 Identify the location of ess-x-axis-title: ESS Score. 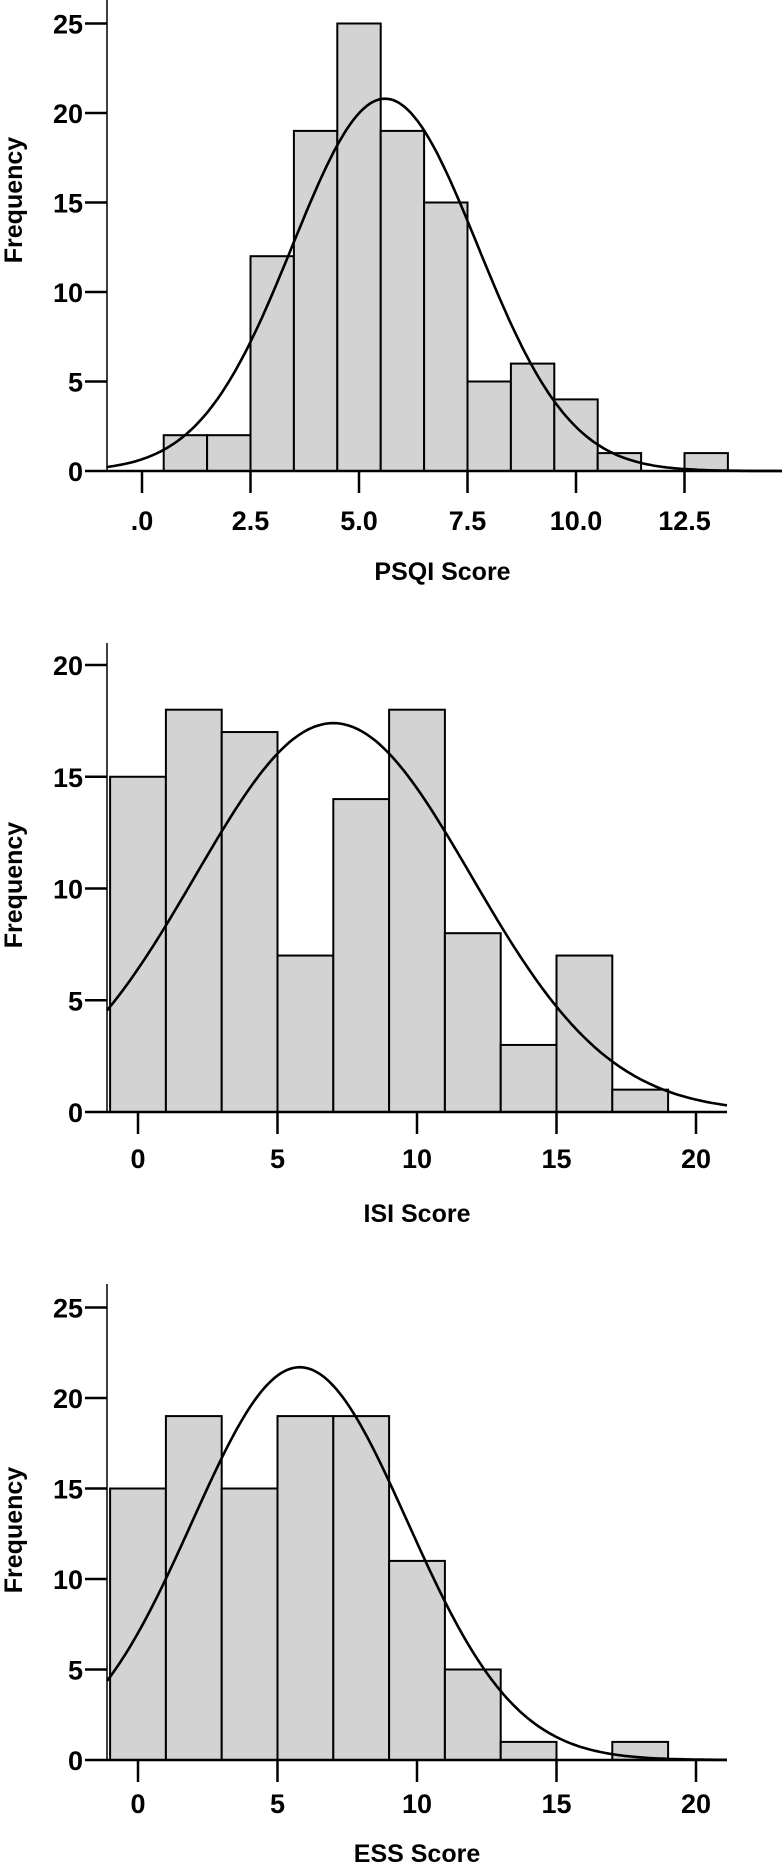
(417, 1852).